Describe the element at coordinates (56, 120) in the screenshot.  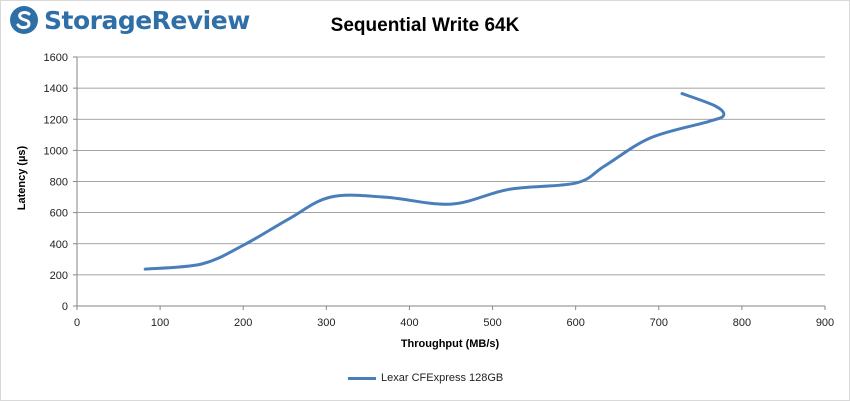
I see `y-tick-label: 1200` at that location.